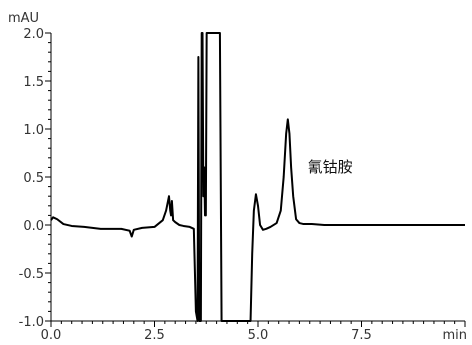 The image size is (472, 345). What do you see at coordinates (33, 34) in the screenshot?
I see `y-tick-label: 2.0` at bounding box center [33, 34].